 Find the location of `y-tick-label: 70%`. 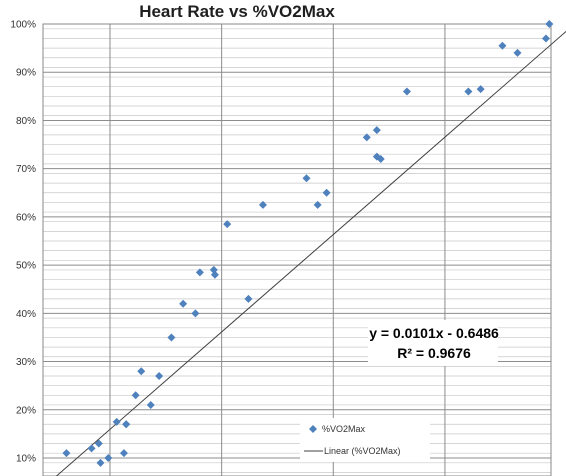

y-tick-label: 70% is located at coordinates (26, 169).